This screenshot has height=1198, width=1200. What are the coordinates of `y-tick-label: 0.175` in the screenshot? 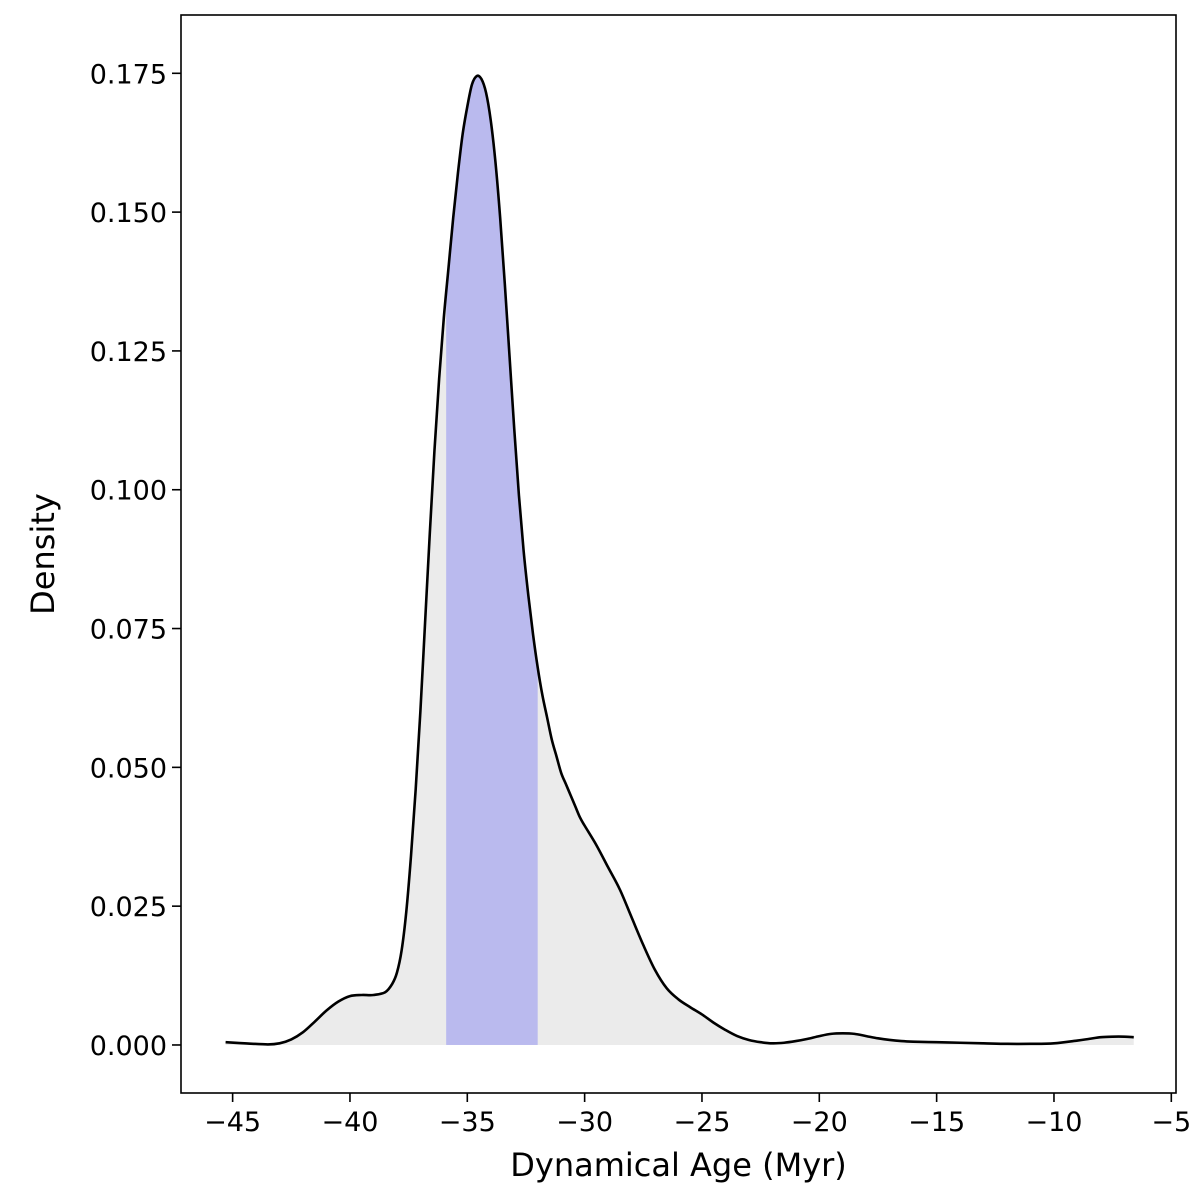 It's located at (128, 74).